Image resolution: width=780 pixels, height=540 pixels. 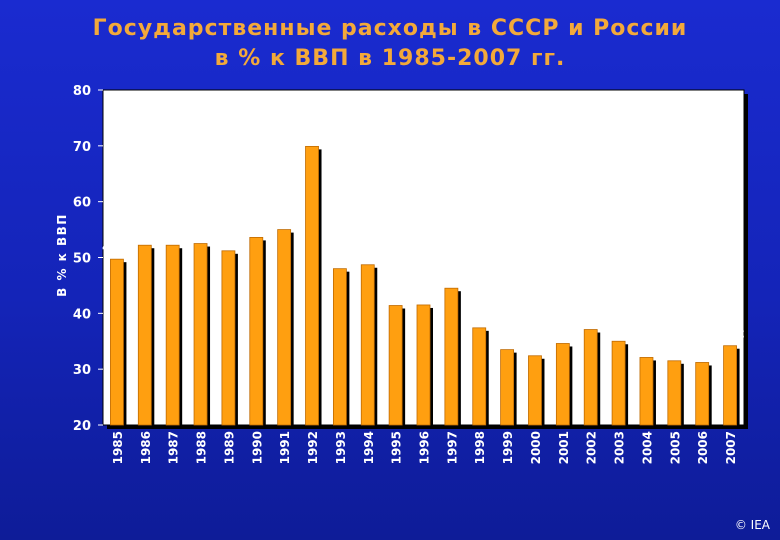 What do you see at coordinates (396, 294) in the screenshot?
I see `data-label-1995: 41,4` at bounding box center [396, 294].